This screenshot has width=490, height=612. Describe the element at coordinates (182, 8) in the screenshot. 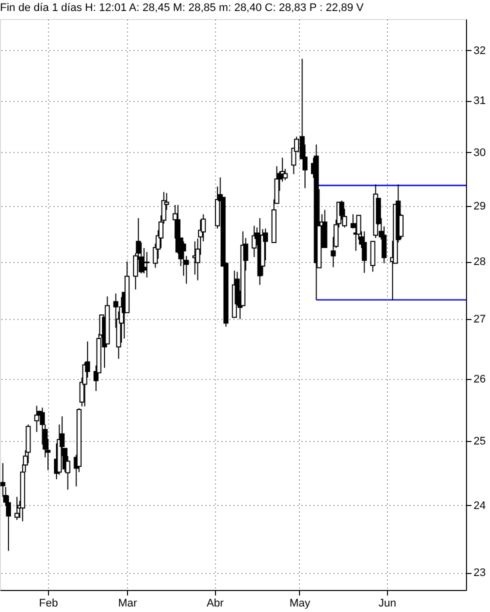

I see `chart-title: Fin de día 1 días H: 12:01 A: 28,45 M: 28,85 m: 28,40 C: 28,83 P : 22,89 V` at that location.